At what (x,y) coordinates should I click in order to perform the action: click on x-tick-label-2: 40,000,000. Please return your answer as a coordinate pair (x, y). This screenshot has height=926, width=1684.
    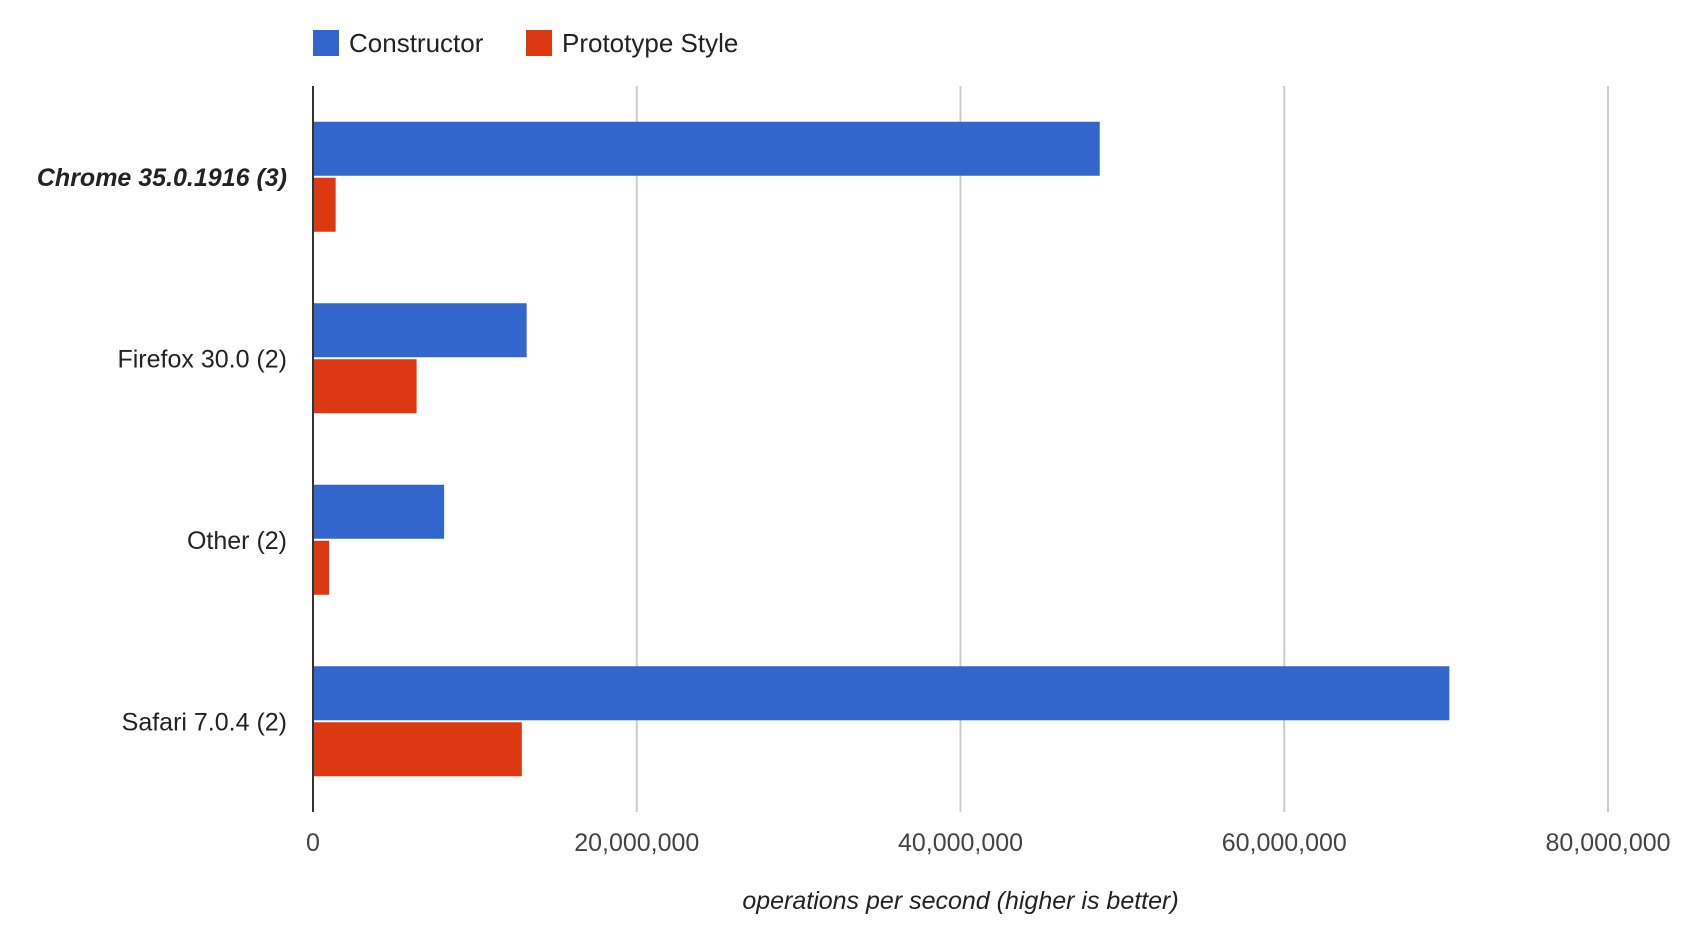
    Looking at the image, I should click on (960, 843).